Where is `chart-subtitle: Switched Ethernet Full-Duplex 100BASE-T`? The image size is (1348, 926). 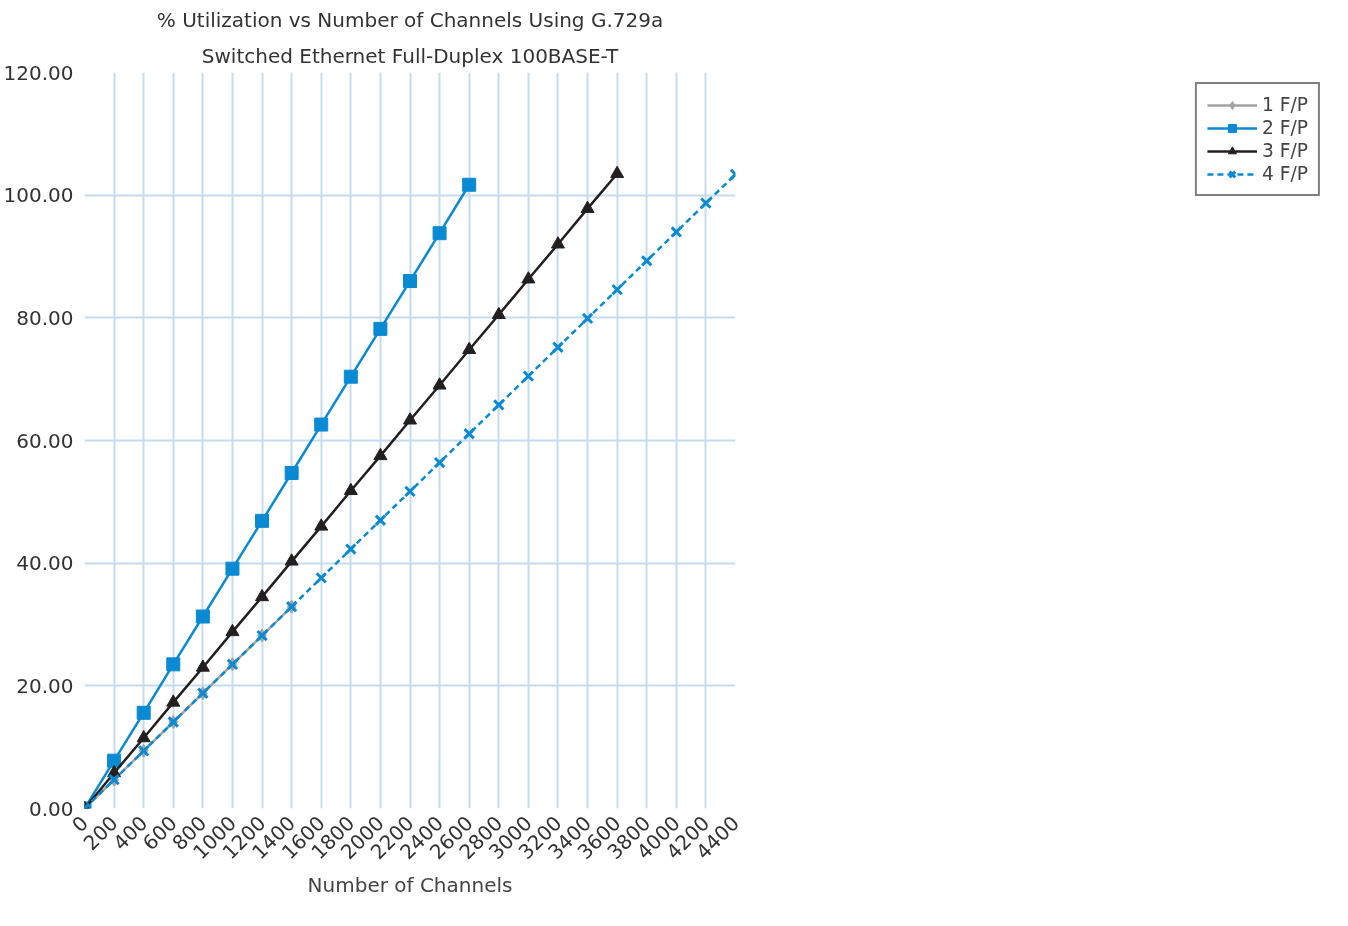 chart-subtitle: Switched Ethernet Full-Duplex 100BASE-T is located at coordinates (410, 55).